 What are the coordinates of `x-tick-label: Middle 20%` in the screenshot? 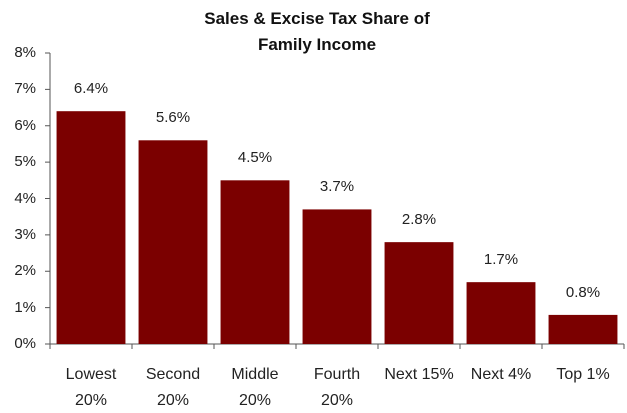 It's located at (255, 387).